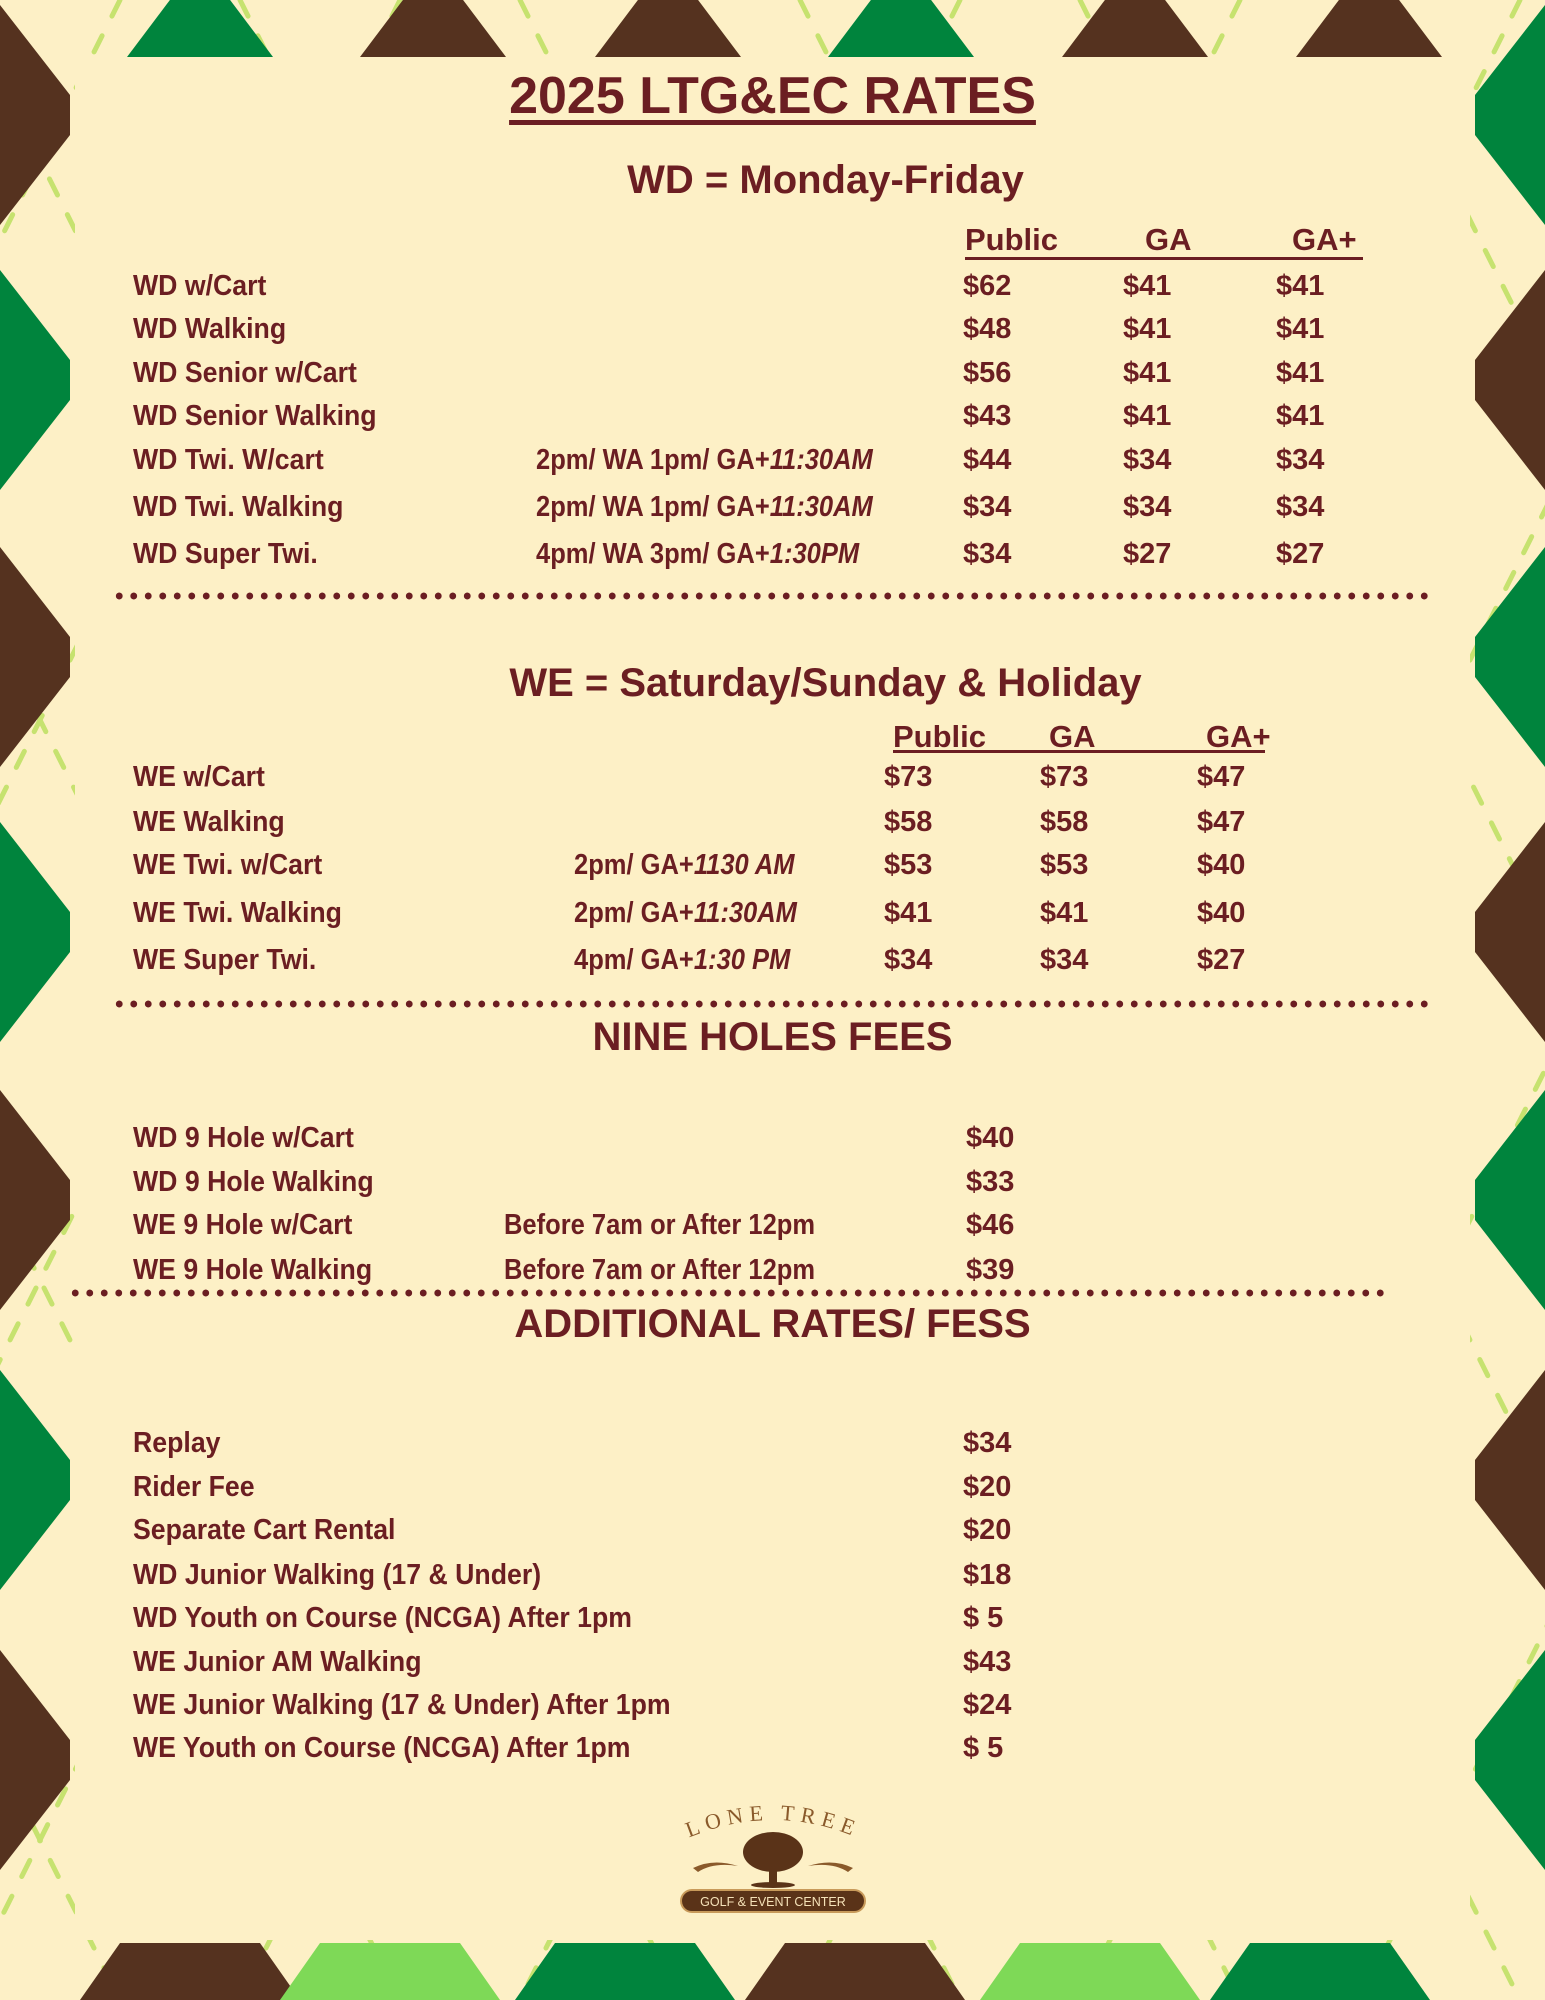 The image size is (1545, 2000). Describe the element at coordinates (1064, 822) in the screenshot. I see `price-ga: $58` at that location.